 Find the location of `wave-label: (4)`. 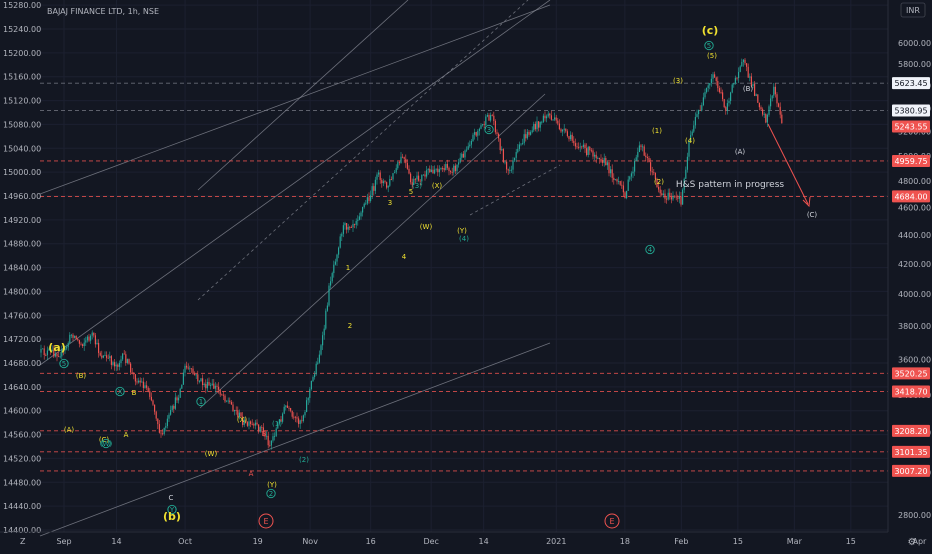

wave-label: (4) is located at coordinates (690, 141).